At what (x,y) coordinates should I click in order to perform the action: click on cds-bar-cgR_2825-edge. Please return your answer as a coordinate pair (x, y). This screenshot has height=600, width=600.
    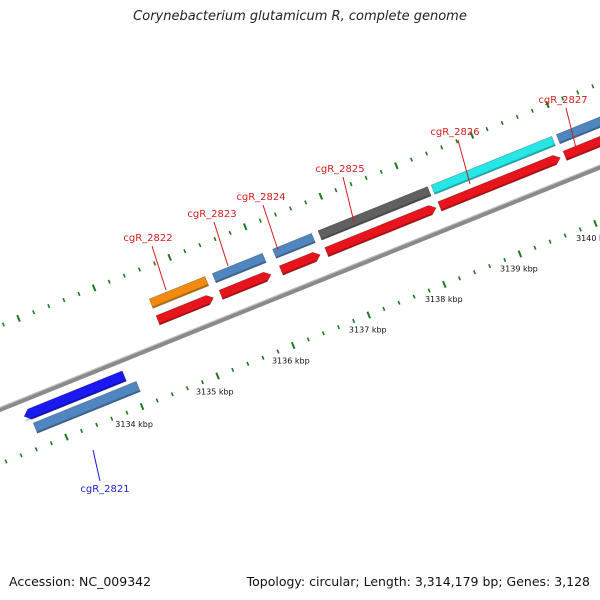
    Looking at the image, I should click on (380, 235).